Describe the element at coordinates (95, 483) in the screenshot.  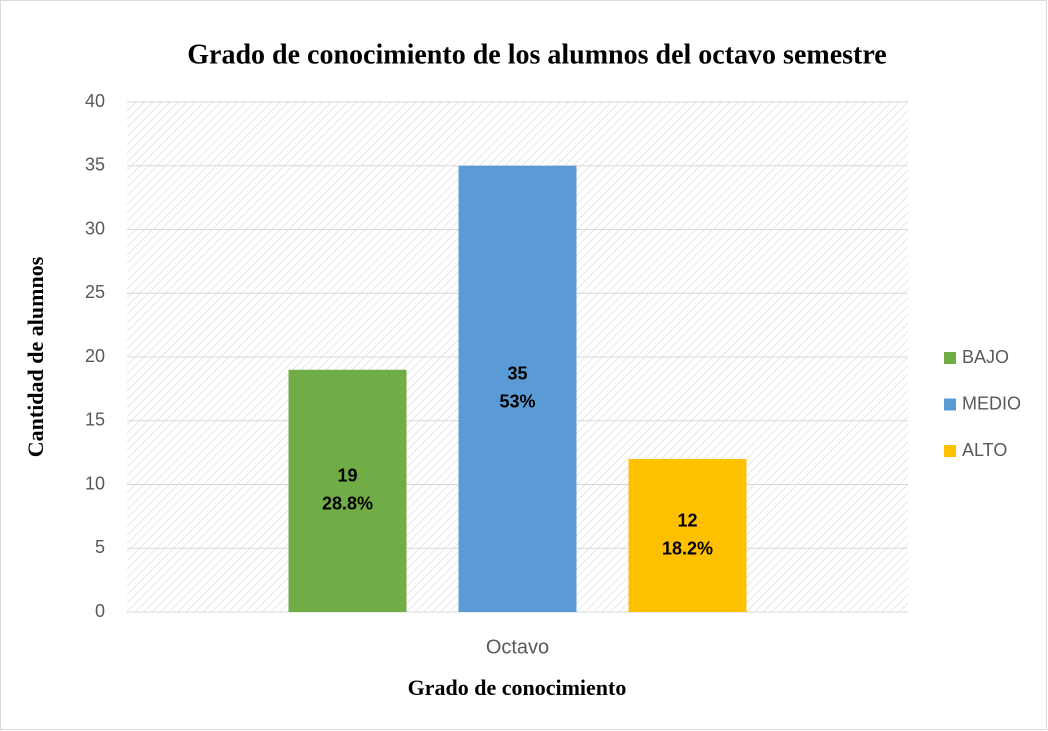
I see `y-tick-label: 10` at that location.